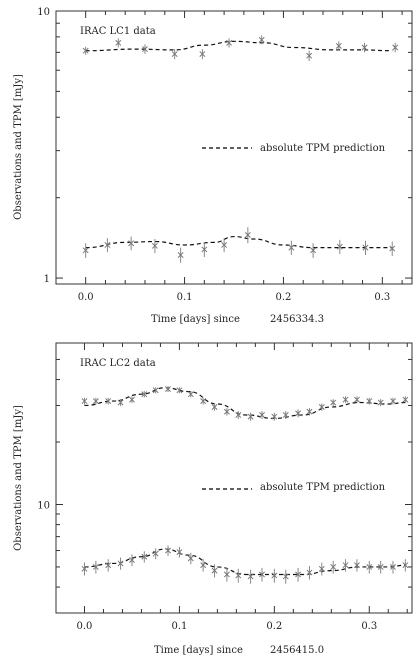 The height and width of the screenshot is (661, 418). What do you see at coordinates (43, 505) in the screenshot?
I see `y-tick-label: 10` at bounding box center [43, 505].